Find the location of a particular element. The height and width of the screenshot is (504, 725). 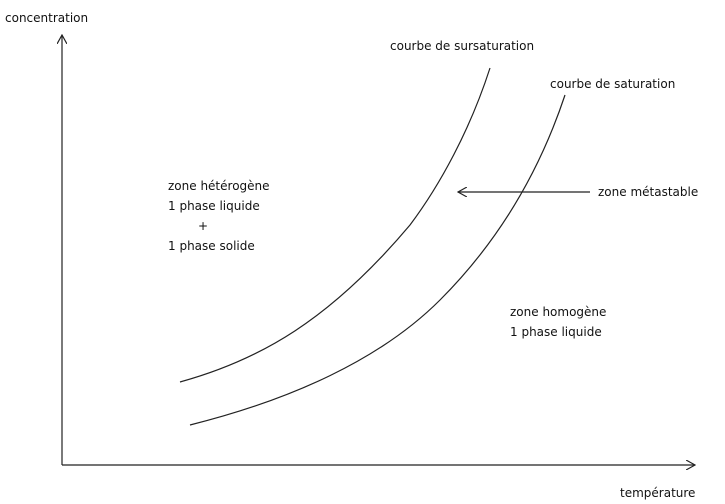

x-axis-label: température is located at coordinates (657, 493).